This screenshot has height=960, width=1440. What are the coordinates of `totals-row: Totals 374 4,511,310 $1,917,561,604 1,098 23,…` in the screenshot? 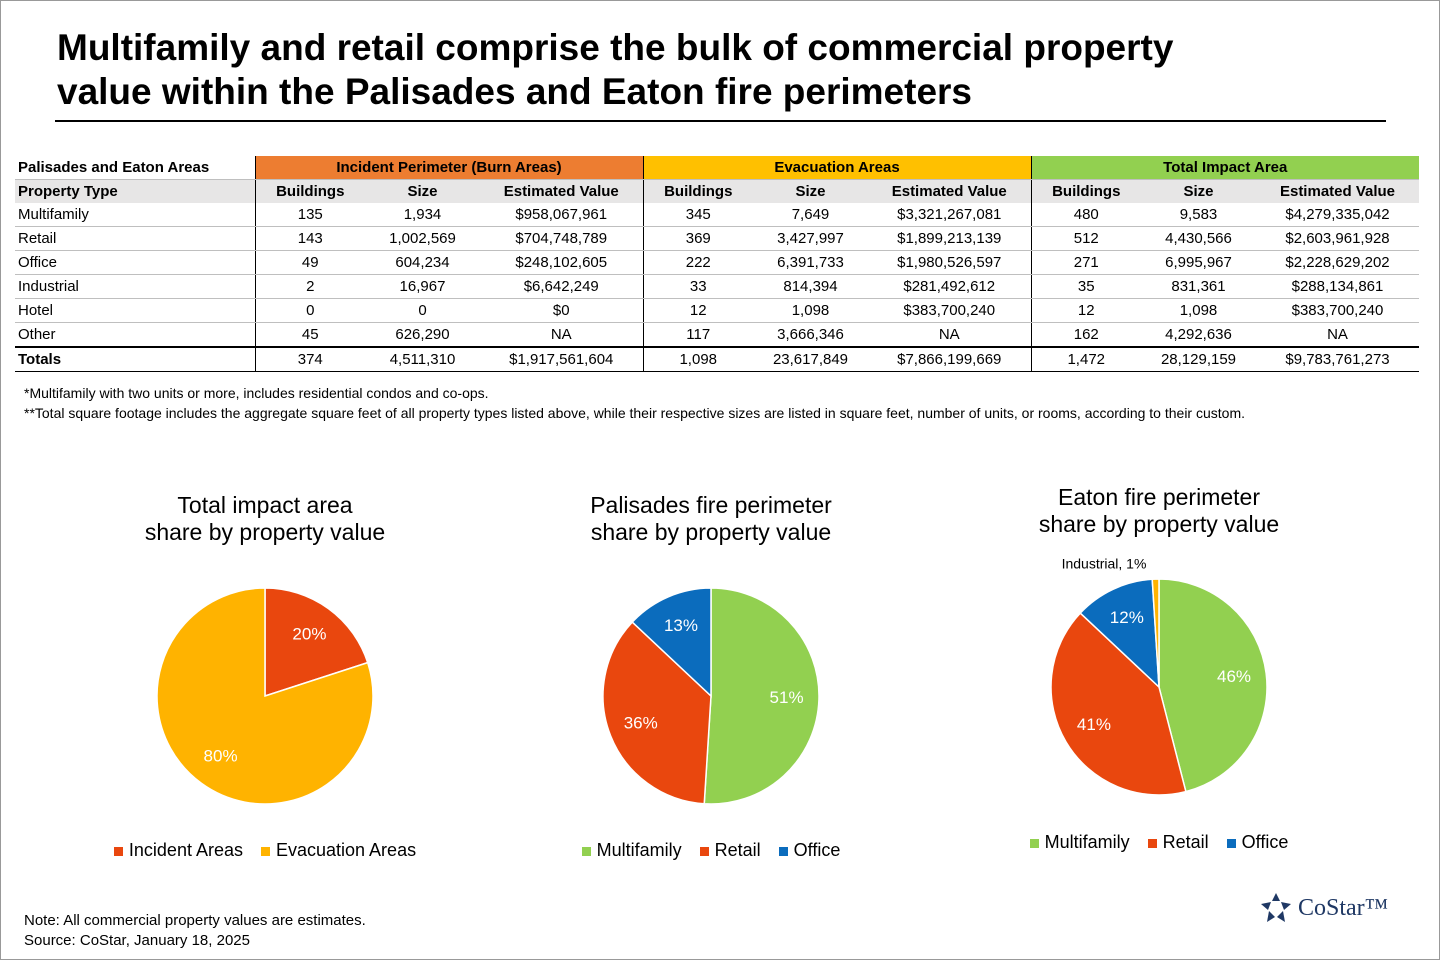 It's located at (717, 359).